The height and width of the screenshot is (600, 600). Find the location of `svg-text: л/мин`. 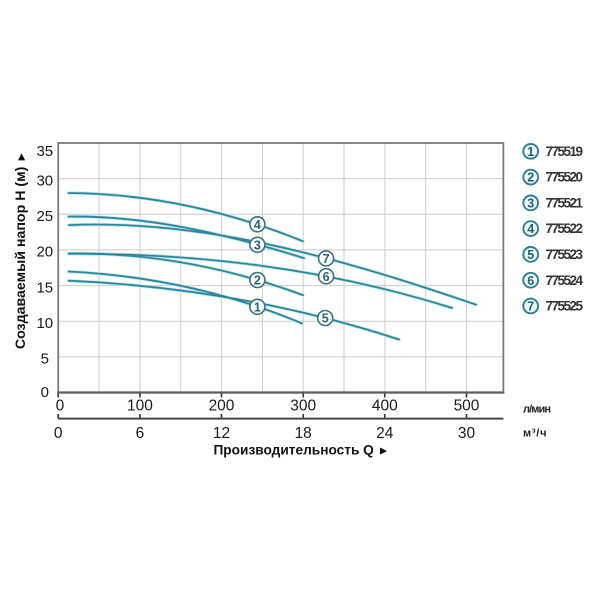

svg-text: л/мин is located at coordinates (537, 409).